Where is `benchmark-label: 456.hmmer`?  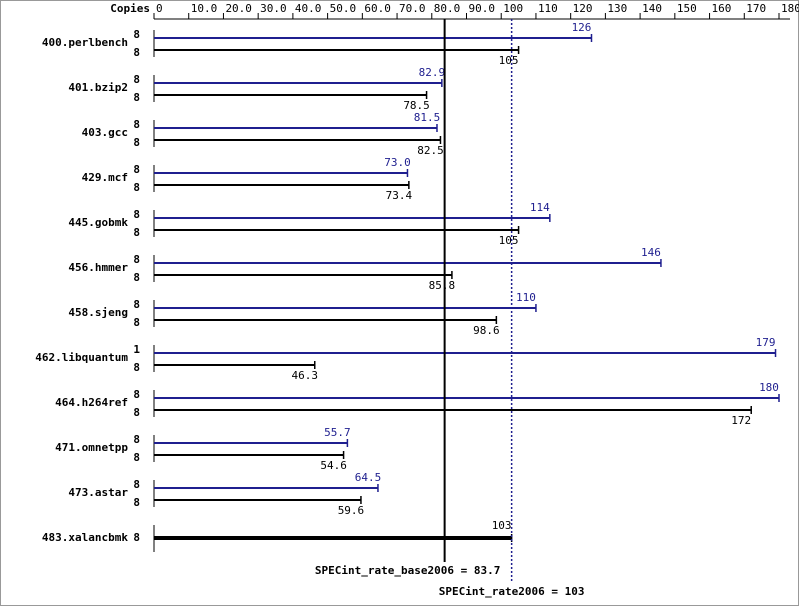 benchmark-label: 456.hmmer is located at coordinates (98, 267).